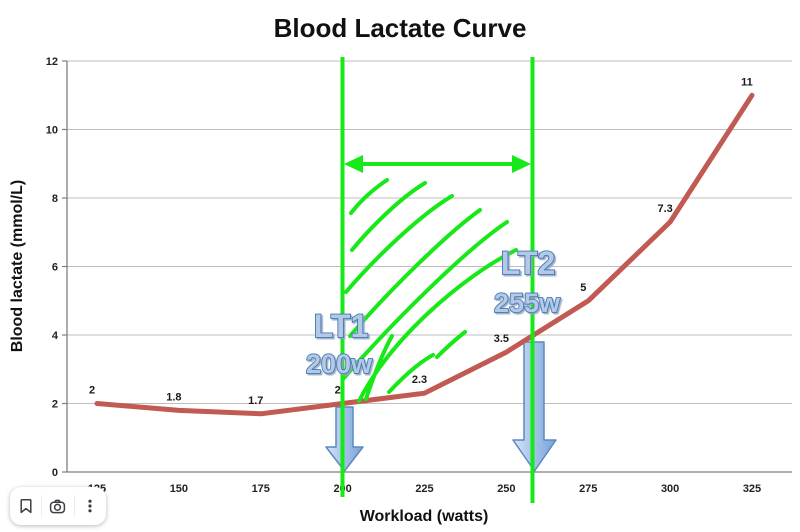 Image resolution: width=800 pixels, height=532 pixels. What do you see at coordinates (52, 131) in the screenshot?
I see `y-tick-label: 10` at bounding box center [52, 131].